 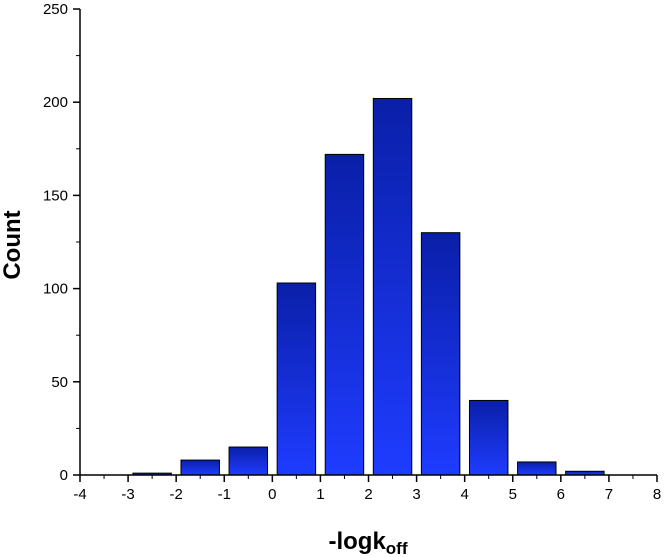 What do you see at coordinates (464, 494) in the screenshot?
I see `x-tick-label: 4` at bounding box center [464, 494].